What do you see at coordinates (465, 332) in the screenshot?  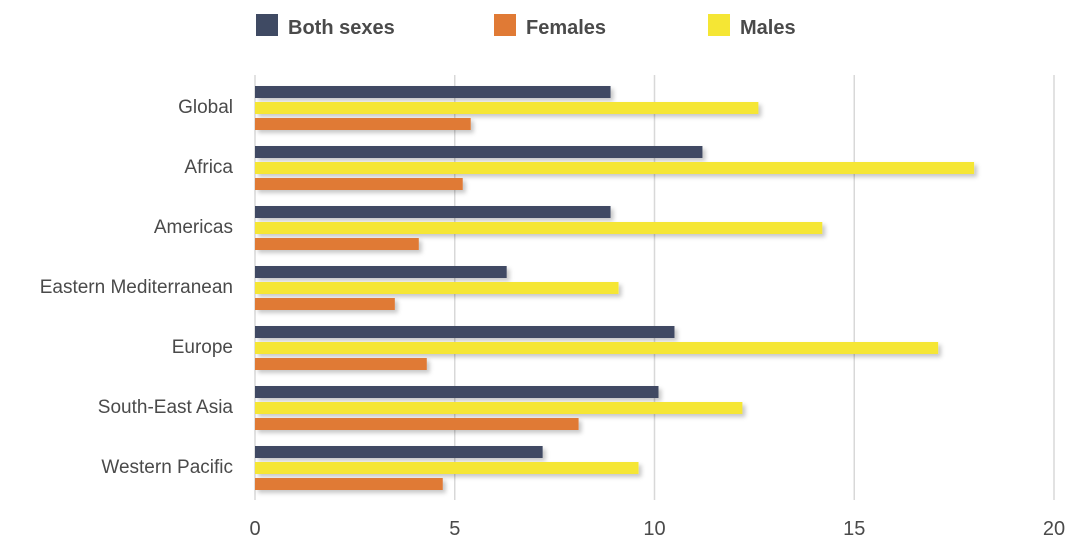 I see `bar-europe-both-sexes` at bounding box center [465, 332].